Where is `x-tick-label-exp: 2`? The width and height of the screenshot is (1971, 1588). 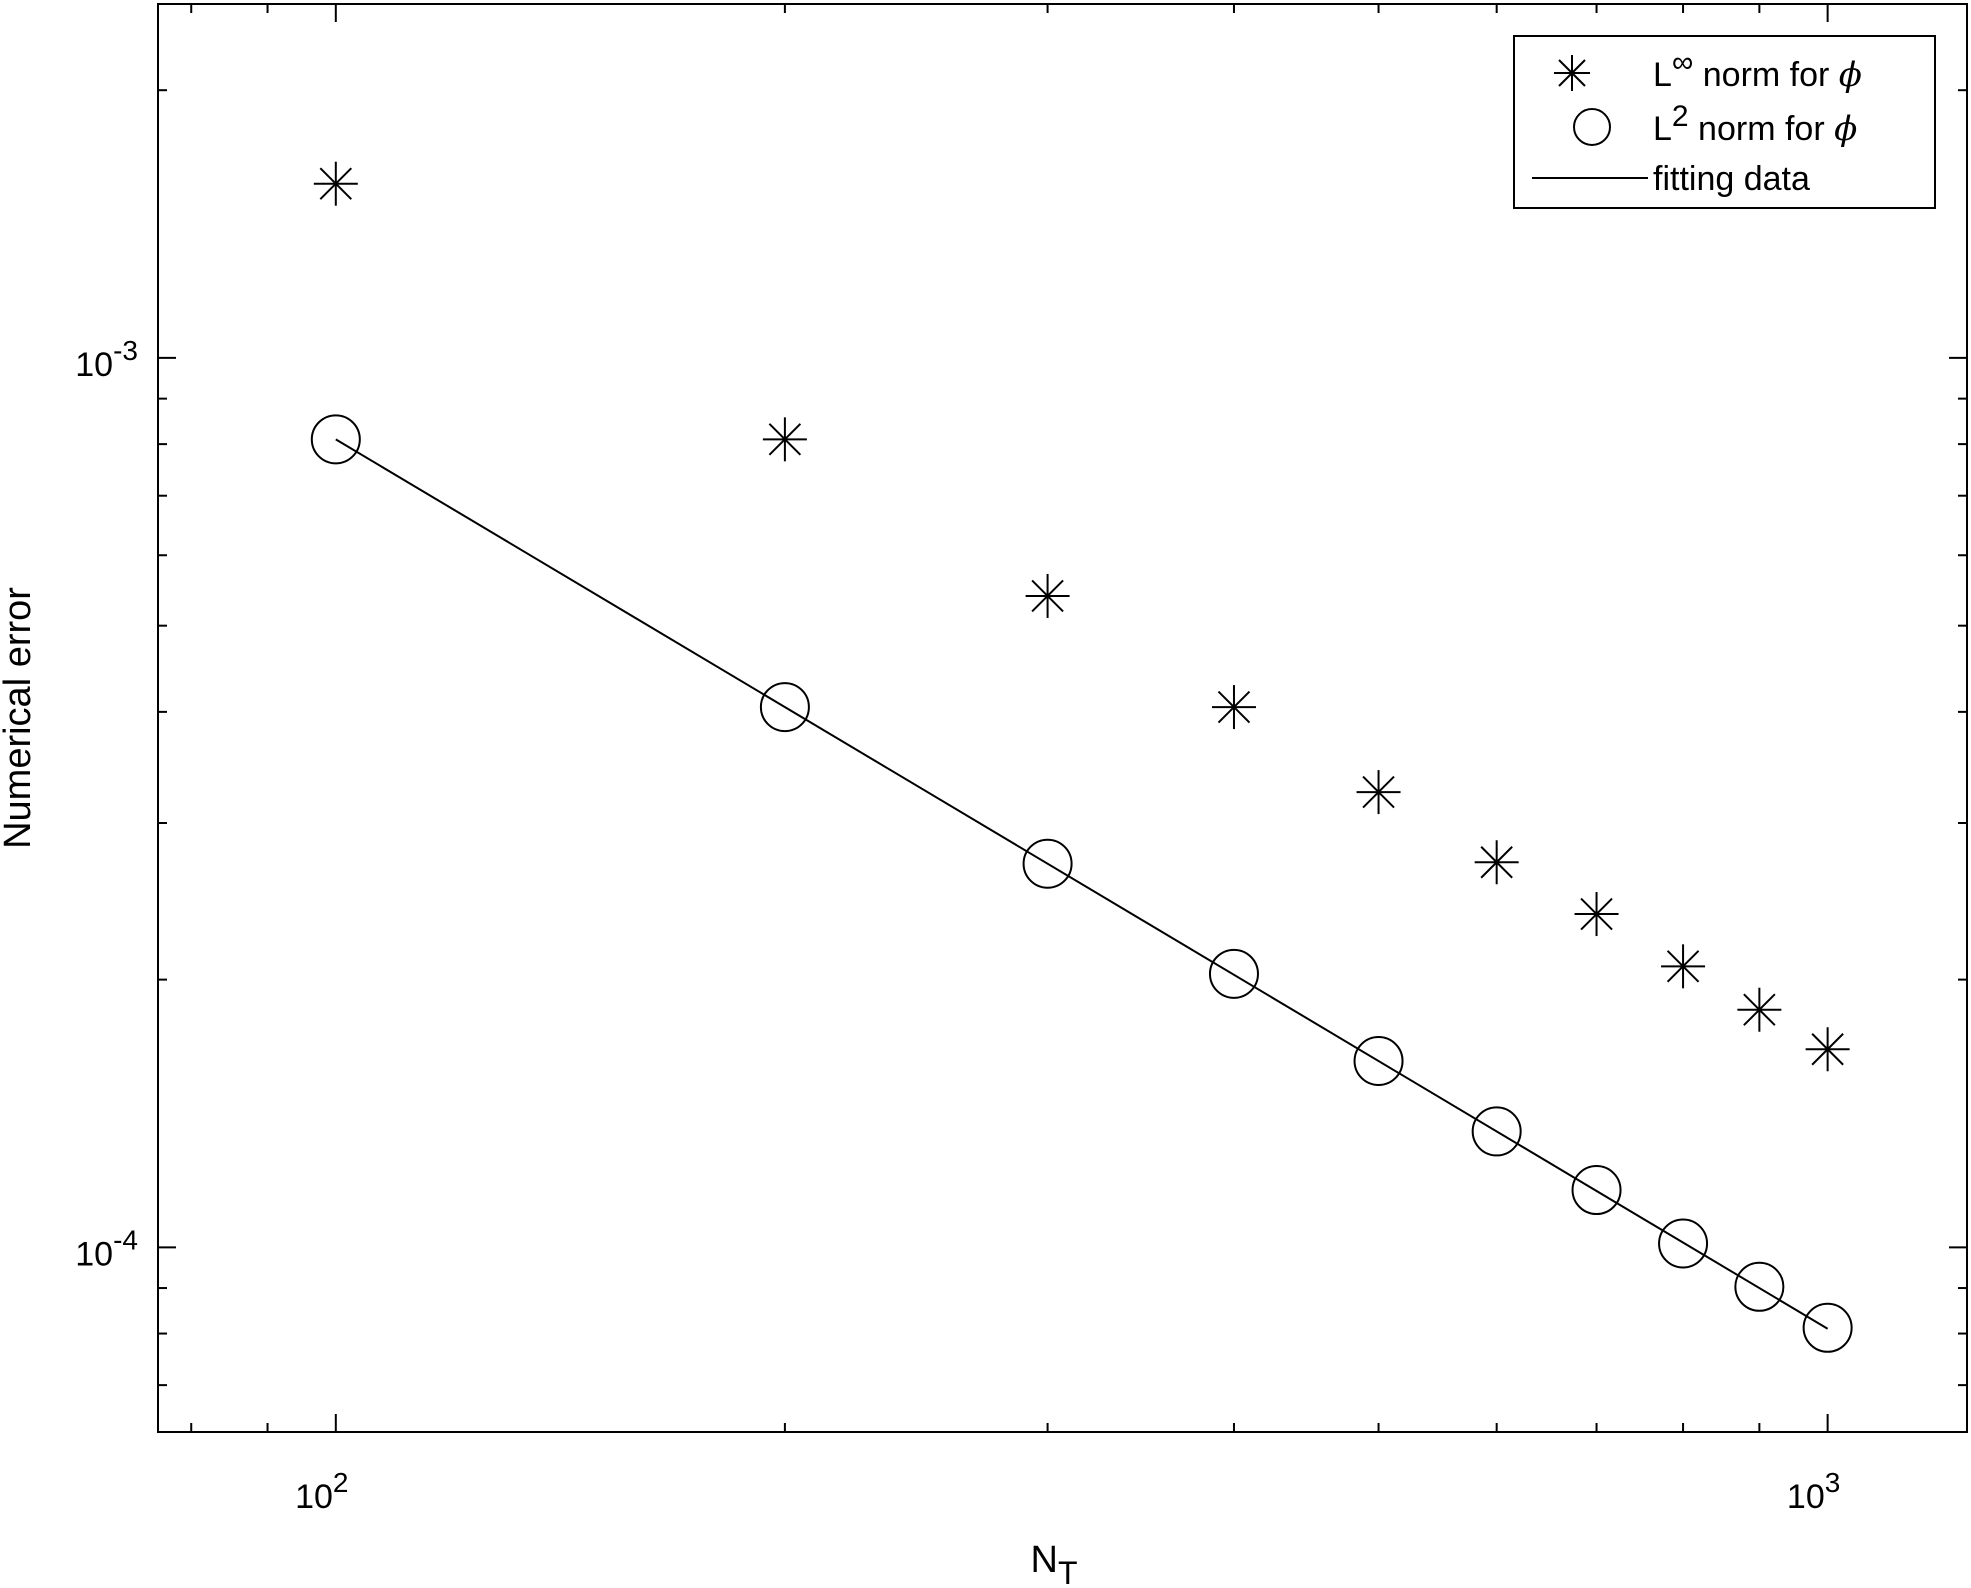
x-tick-label-exp: 2 is located at coordinates (341, 1482).